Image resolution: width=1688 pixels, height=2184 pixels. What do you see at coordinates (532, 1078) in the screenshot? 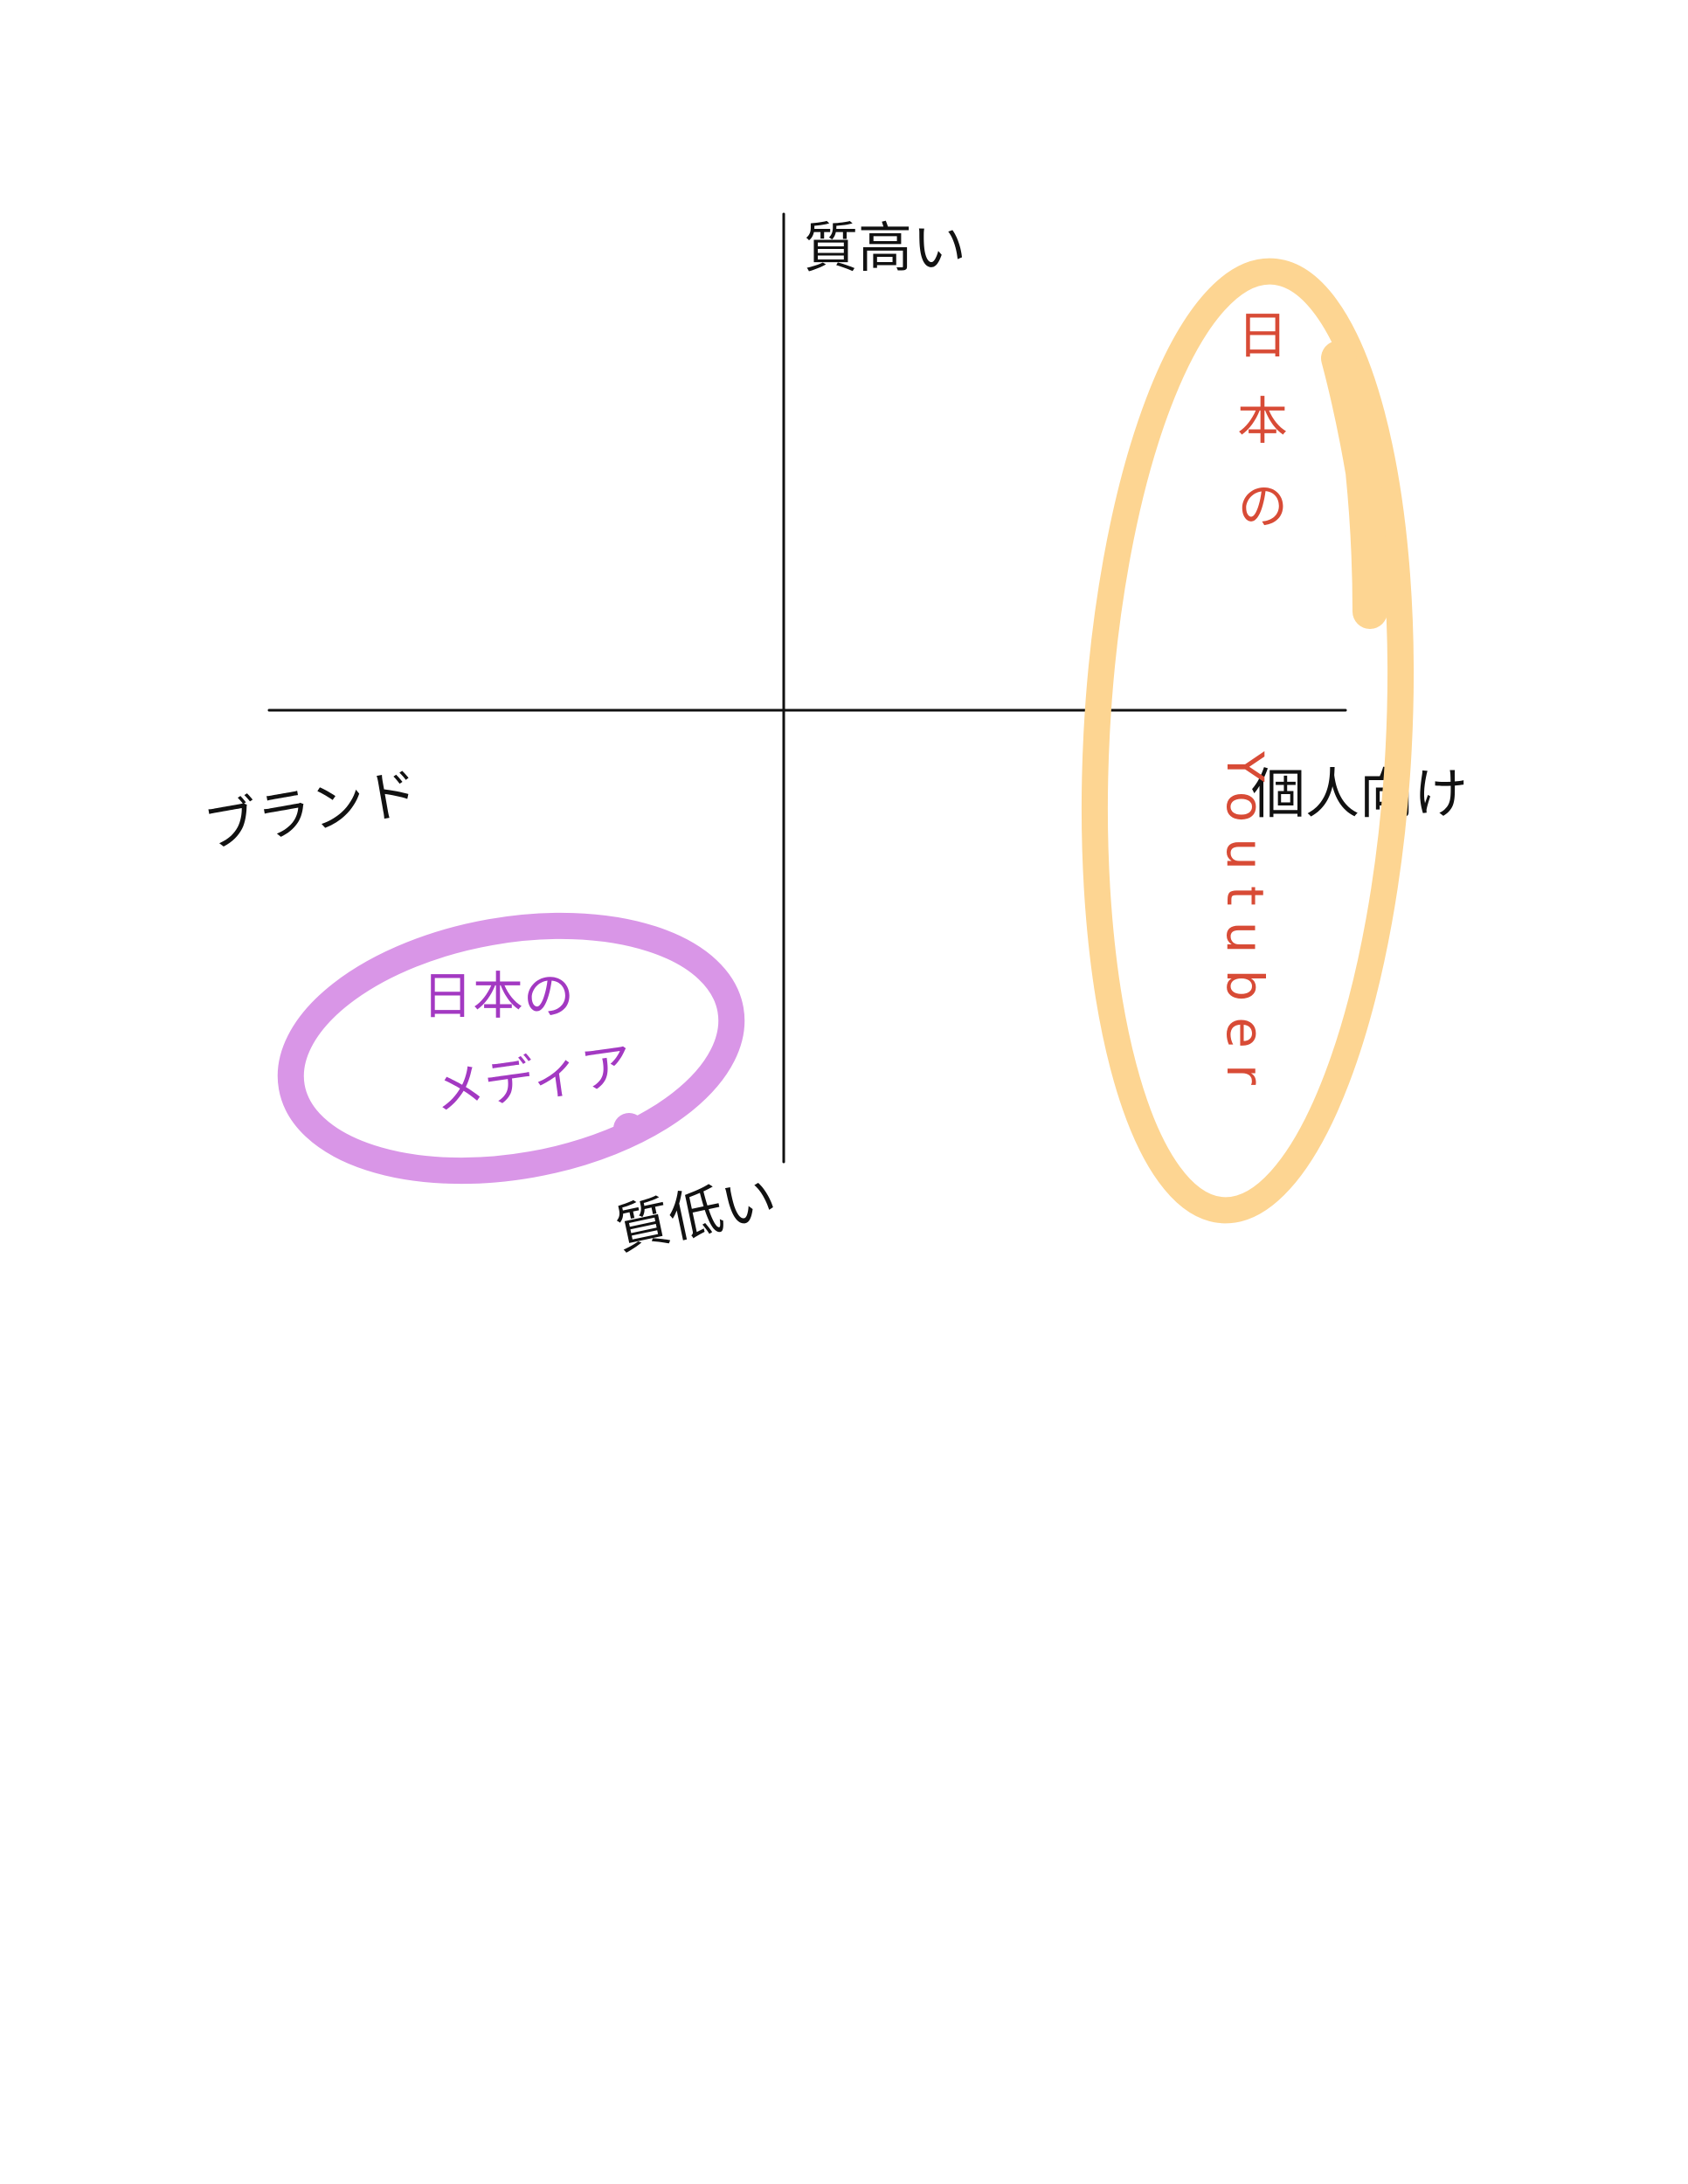
I see `purple-group-label-2: メディア` at bounding box center [532, 1078].